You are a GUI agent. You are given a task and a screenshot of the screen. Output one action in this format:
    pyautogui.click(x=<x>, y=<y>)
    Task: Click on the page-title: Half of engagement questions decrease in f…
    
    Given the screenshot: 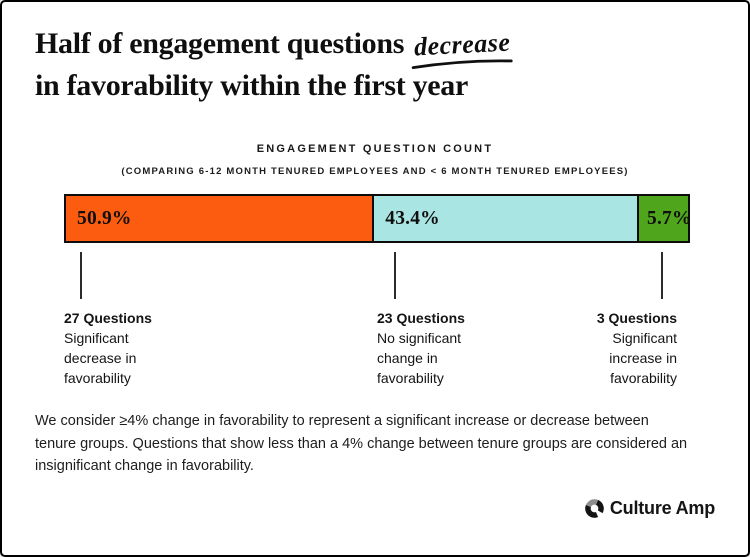 What is the action you would take?
    pyautogui.click(x=365, y=64)
    